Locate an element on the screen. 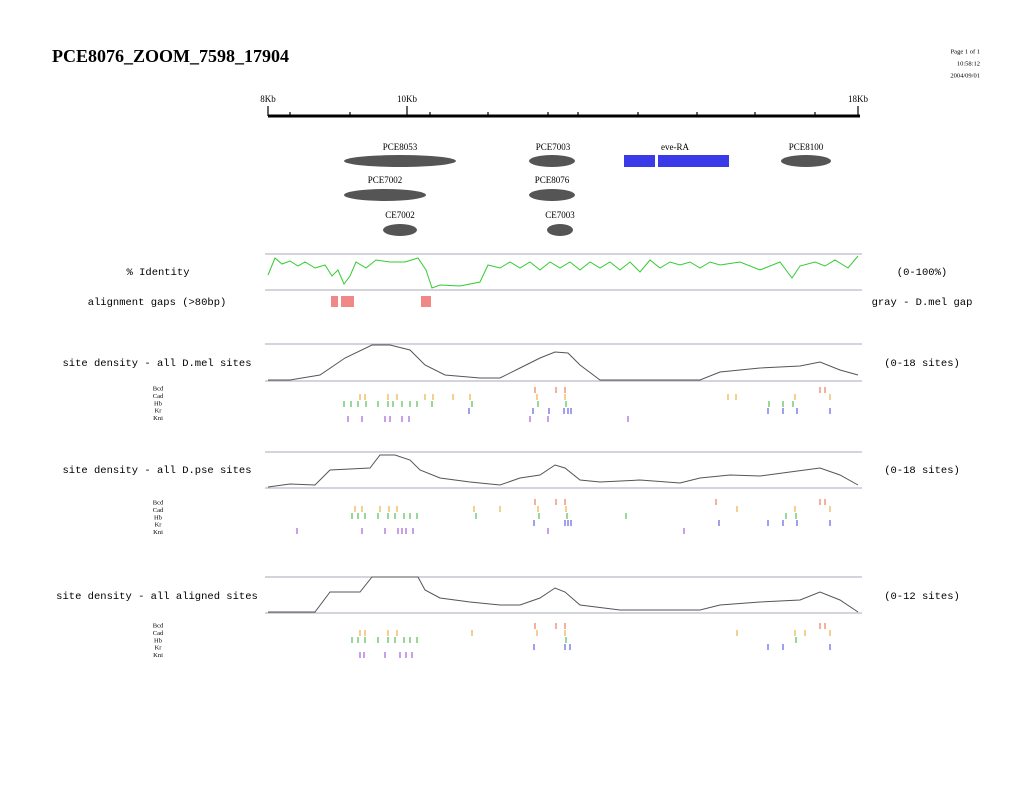 The height and width of the screenshot is (800, 1035). feature-label: PCE7002 is located at coordinates (385, 180).